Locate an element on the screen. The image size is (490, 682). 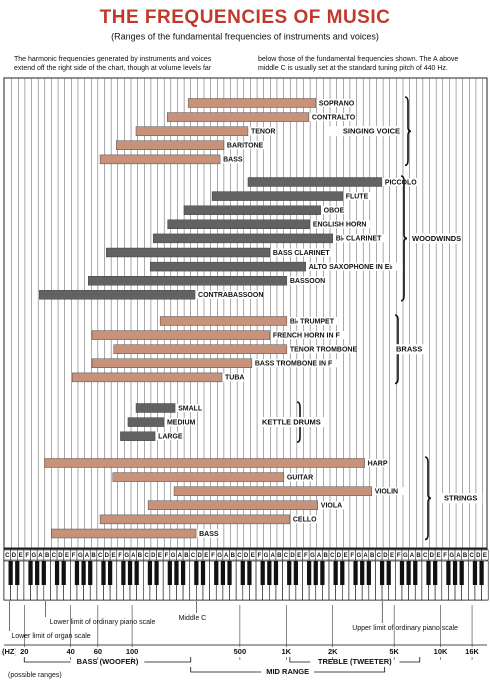
bar-label: BASS TROMBONE IN F is located at coordinates (294, 364).